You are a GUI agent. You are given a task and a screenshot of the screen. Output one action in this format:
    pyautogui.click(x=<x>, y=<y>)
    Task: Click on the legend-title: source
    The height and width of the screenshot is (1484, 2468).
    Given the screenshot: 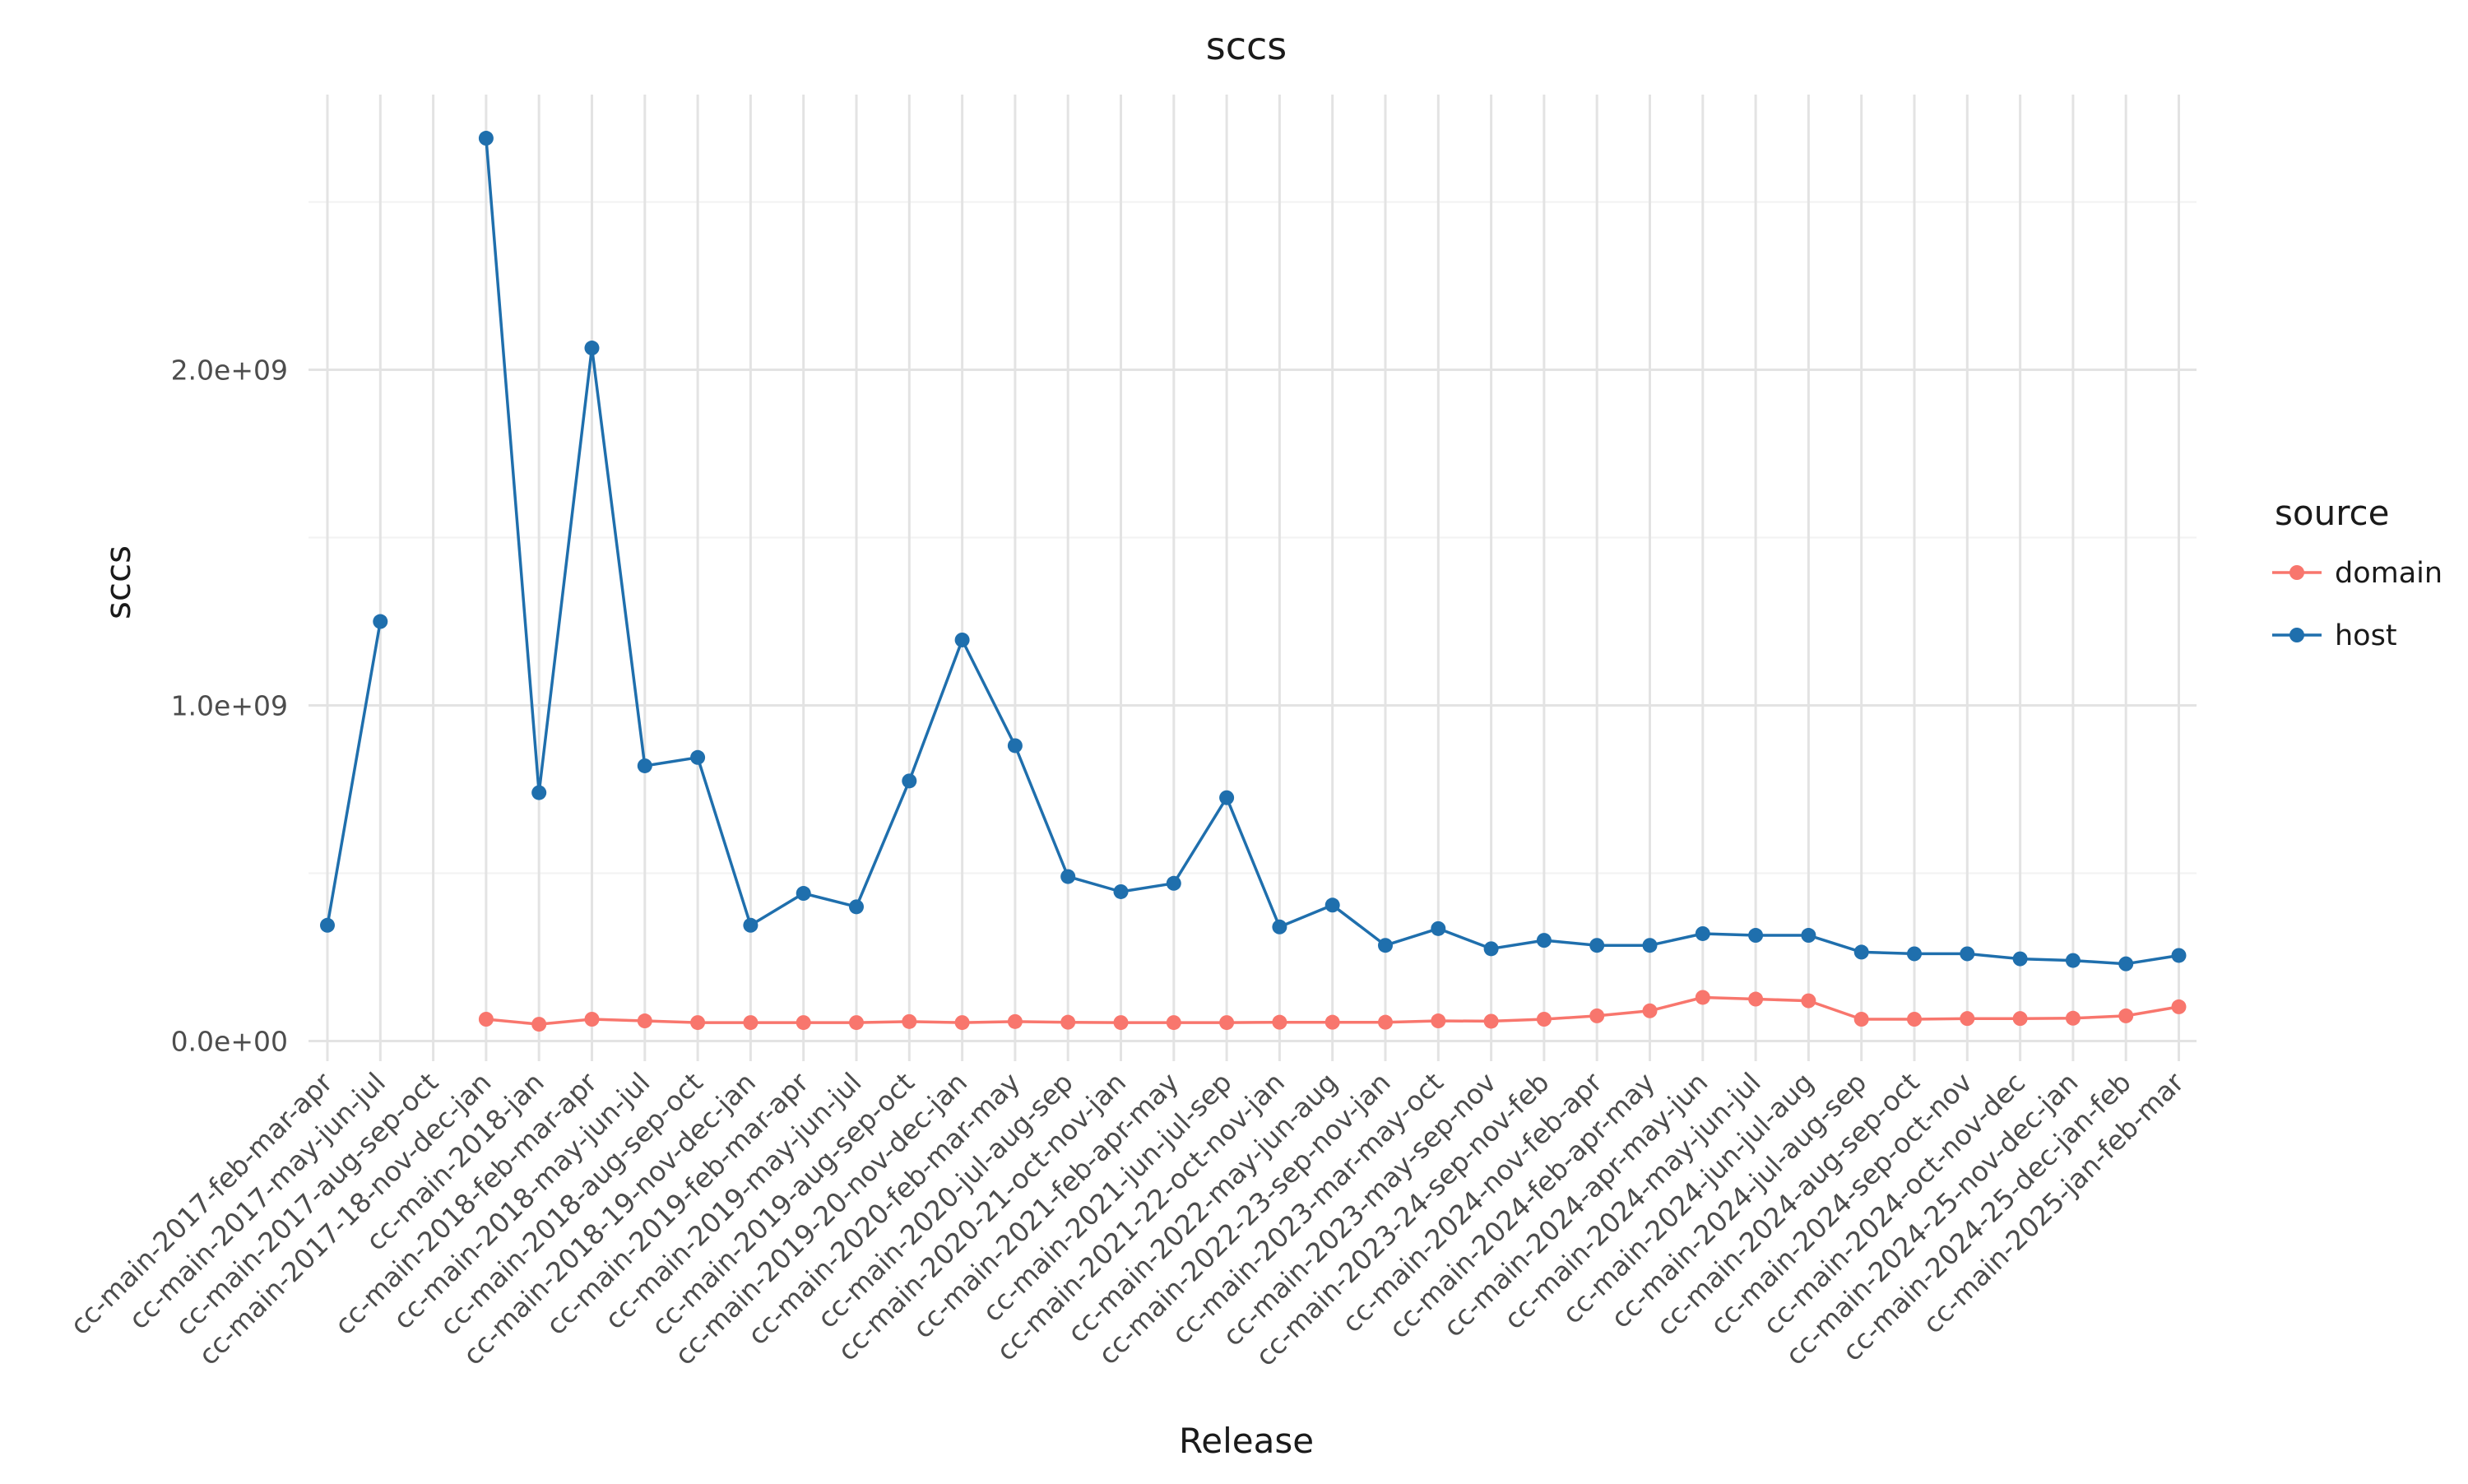 What is the action you would take?
    pyautogui.click(x=2332, y=513)
    